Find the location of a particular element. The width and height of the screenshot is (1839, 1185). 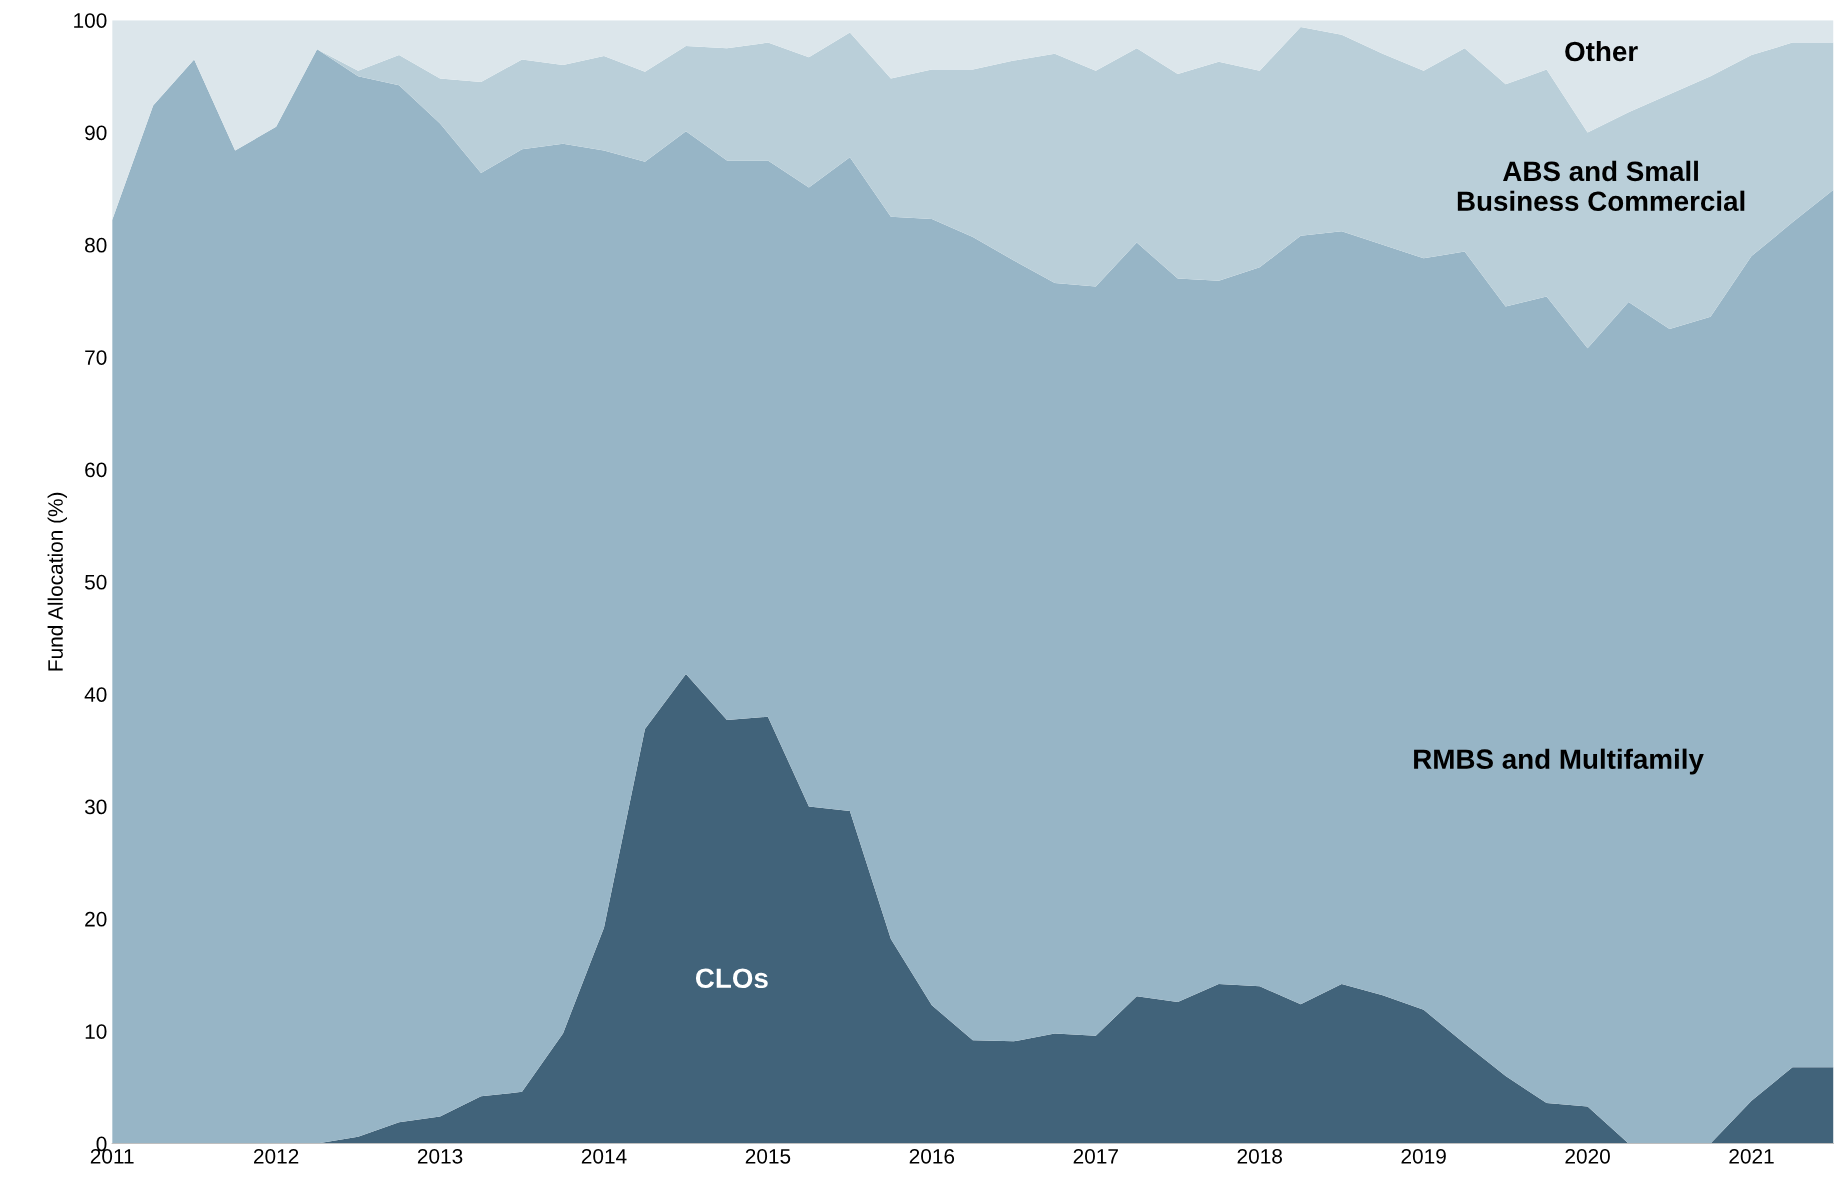

y-tick-label: 90 is located at coordinates (96, 133).